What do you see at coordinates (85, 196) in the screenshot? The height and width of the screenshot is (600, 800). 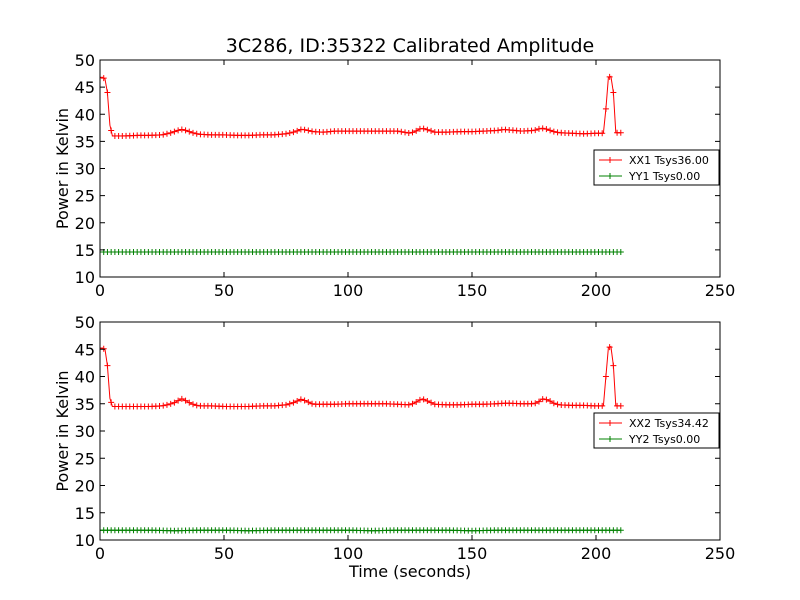 I see `top-y-tick-label: 25` at bounding box center [85, 196].